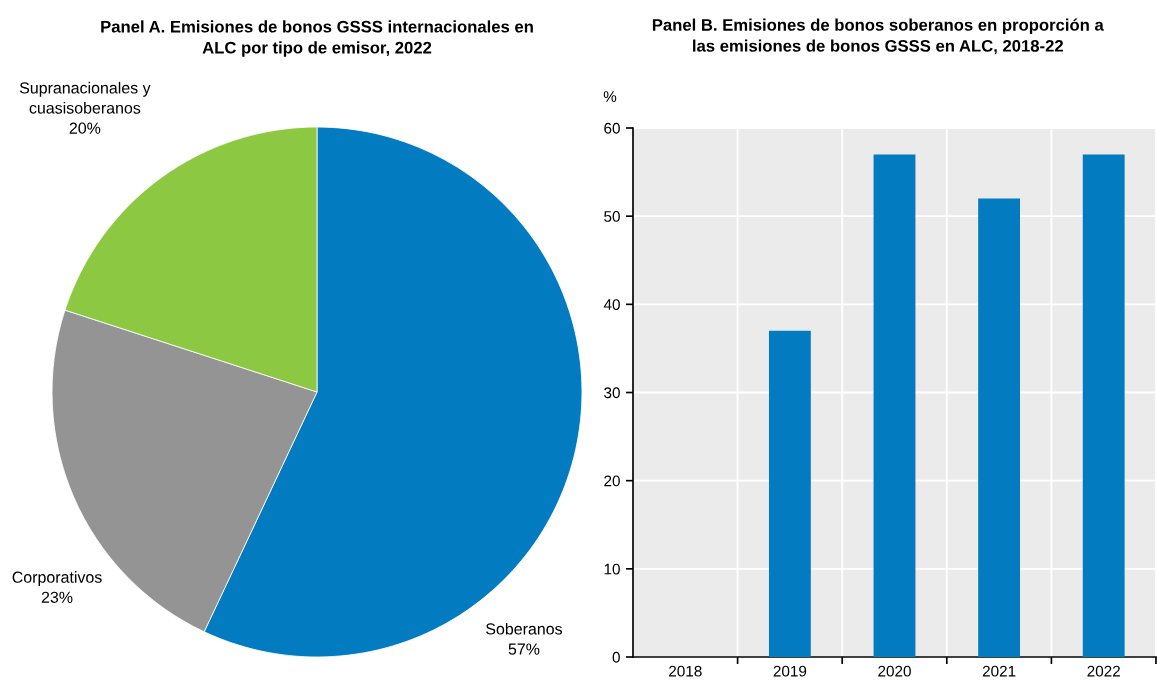  Describe the element at coordinates (57, 579) in the screenshot. I see `slice-label: Corporativos` at that location.